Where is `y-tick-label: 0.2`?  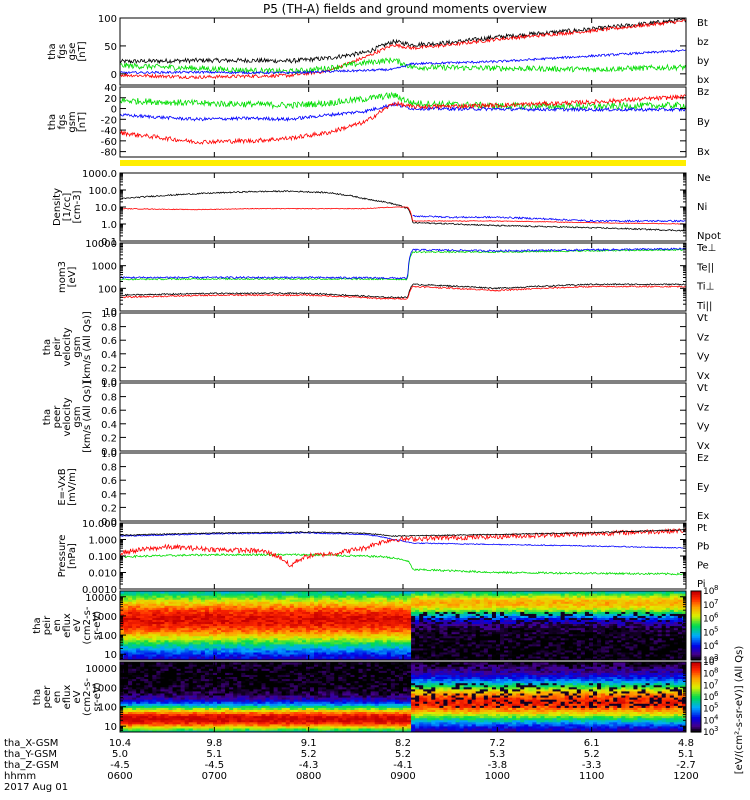 y-tick-label: 0.2 is located at coordinates (109, 368).